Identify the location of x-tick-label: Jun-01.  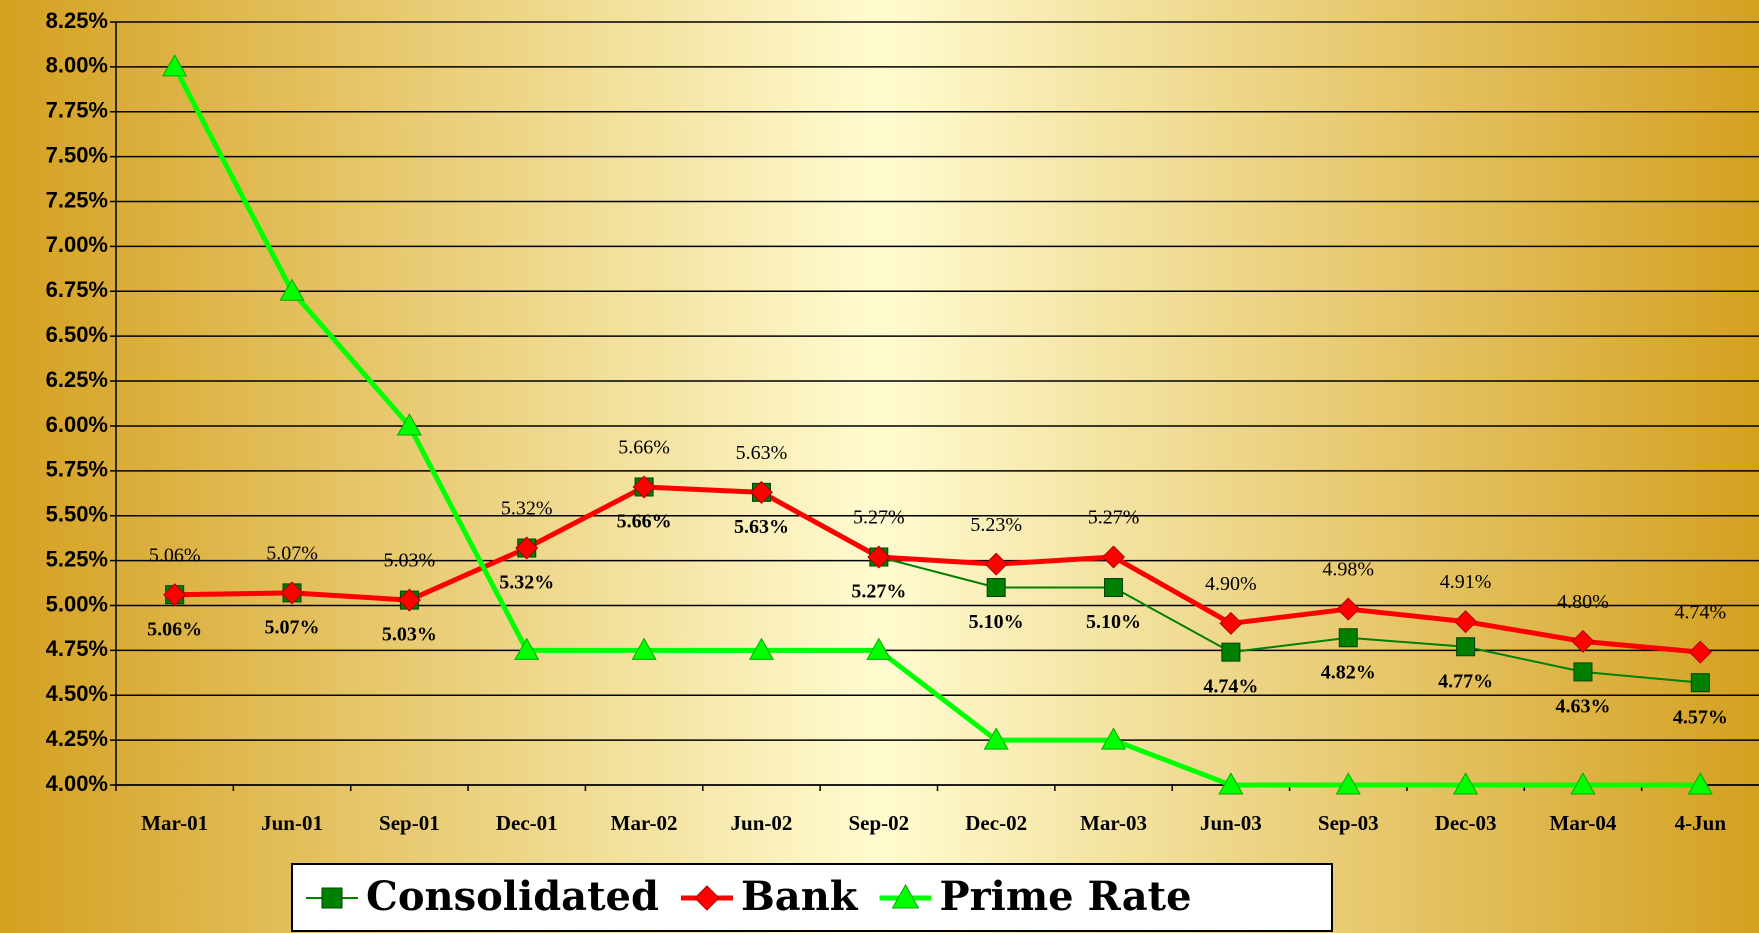
(292, 823).